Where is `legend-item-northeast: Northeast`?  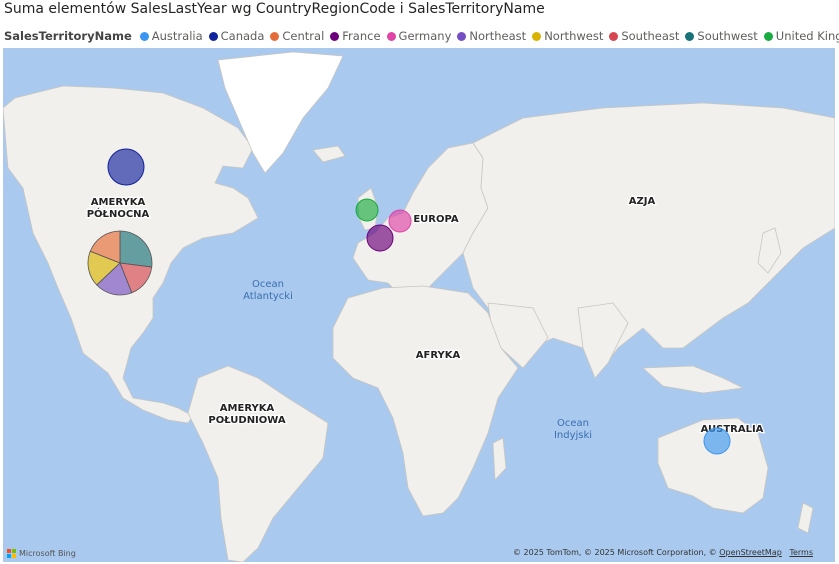 legend-item-northeast: Northeast is located at coordinates (491, 36).